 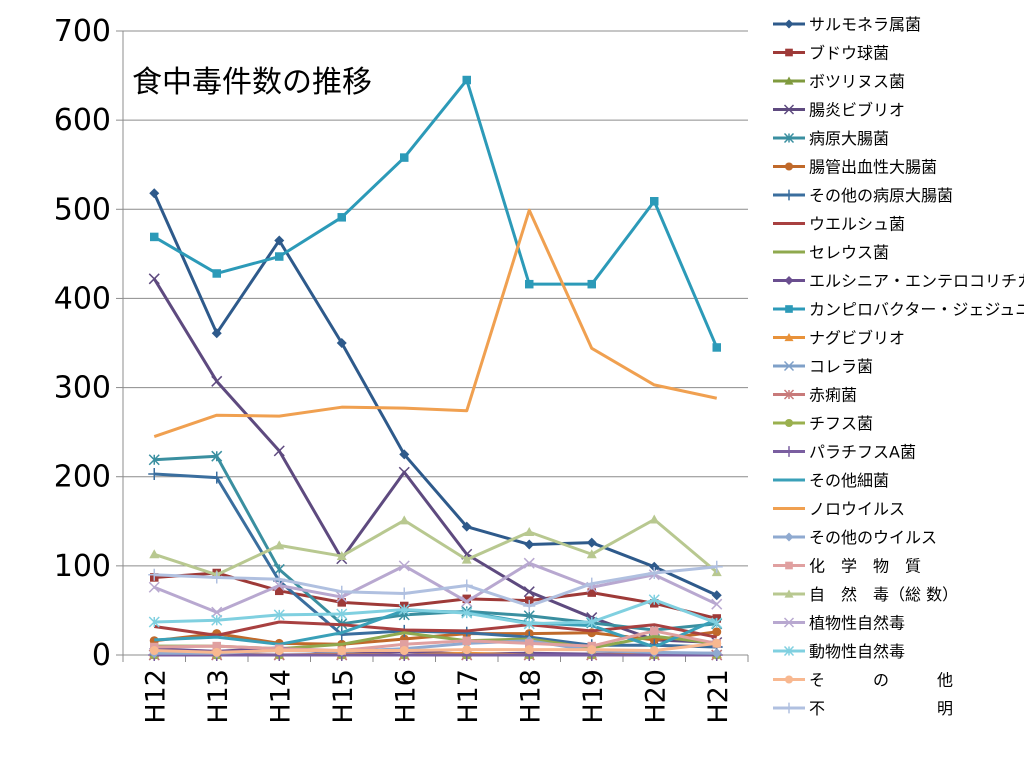 I want to click on legend-item: 化 学 物 質, so click(x=847, y=566).